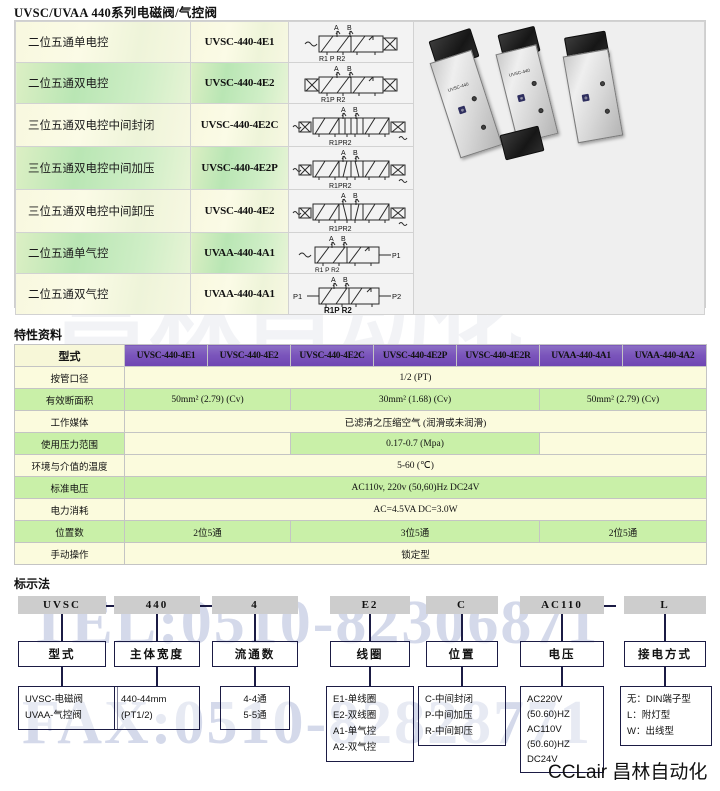 Image resolution: width=720 pixels, height=791 pixels. Describe the element at coordinates (69, 443) in the screenshot. I see `spec-row-label: 使用压力范围` at that location.